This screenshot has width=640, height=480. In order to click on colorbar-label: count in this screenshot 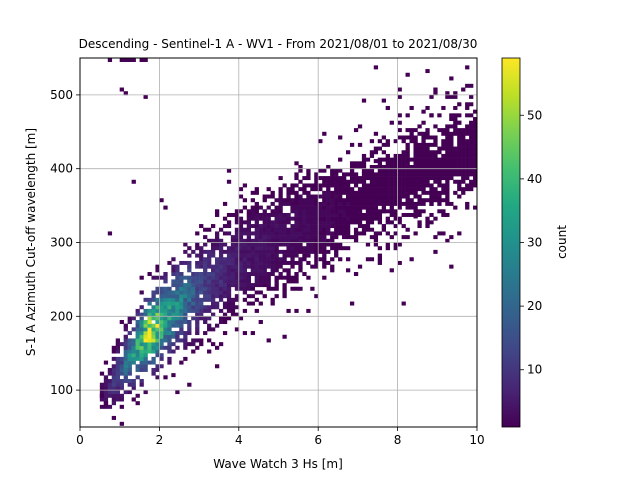, I will do `click(562, 242)`.